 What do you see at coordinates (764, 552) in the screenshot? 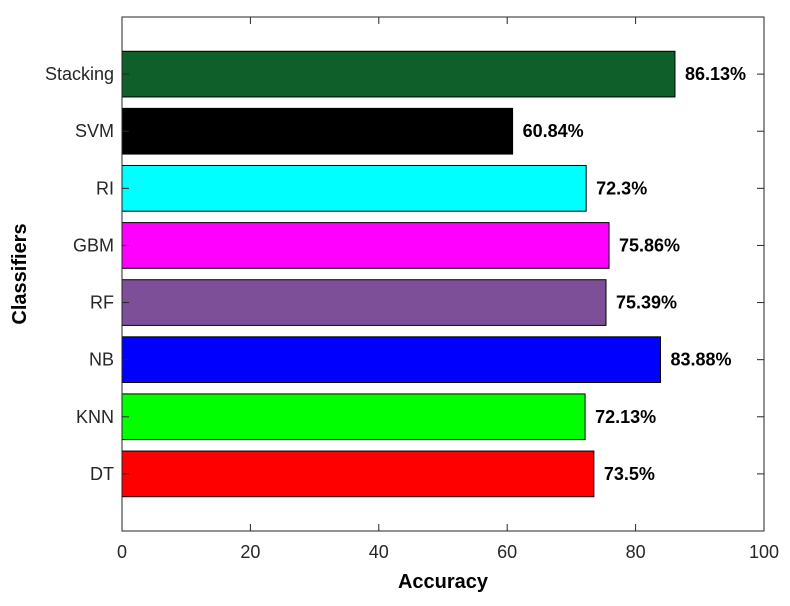
I see `x-tick-label: 100` at bounding box center [764, 552].